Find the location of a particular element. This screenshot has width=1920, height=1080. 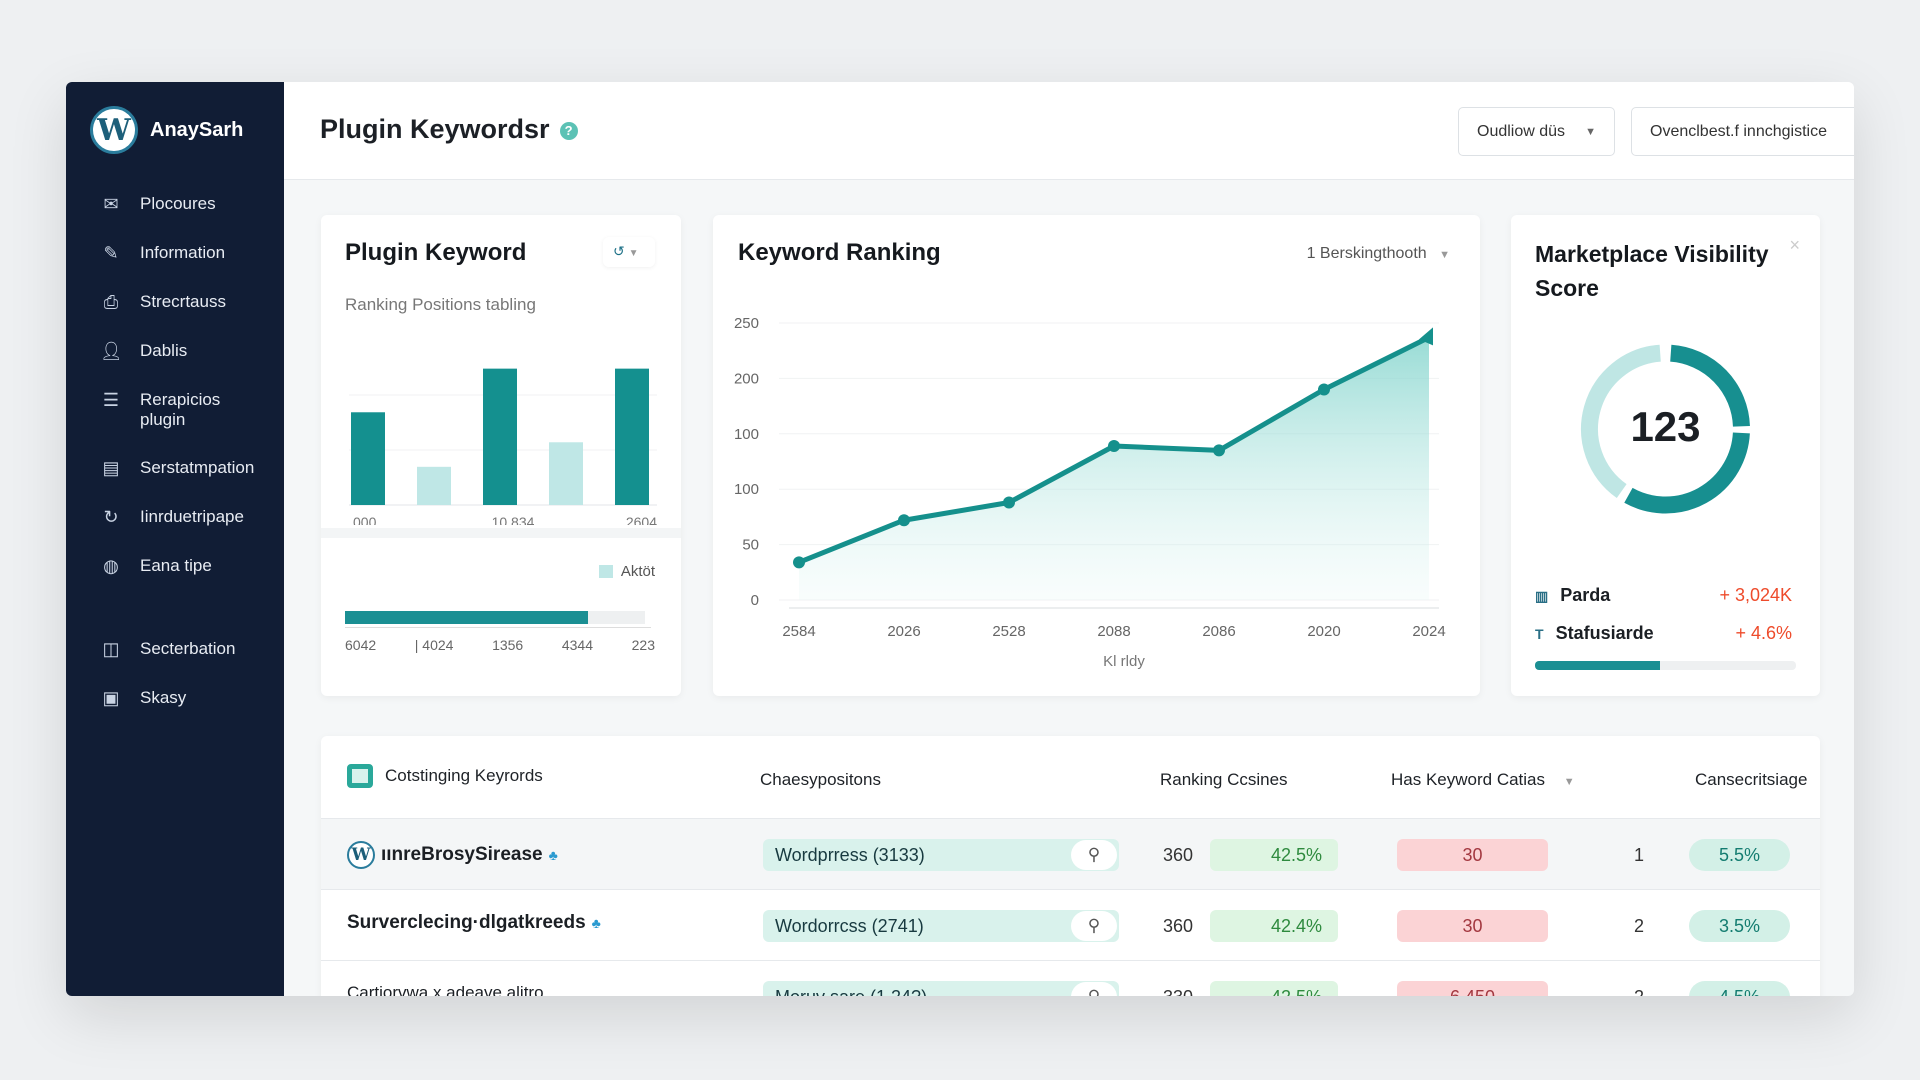

sidebar-item-label: Serstatmpation is located at coordinates (197, 467).